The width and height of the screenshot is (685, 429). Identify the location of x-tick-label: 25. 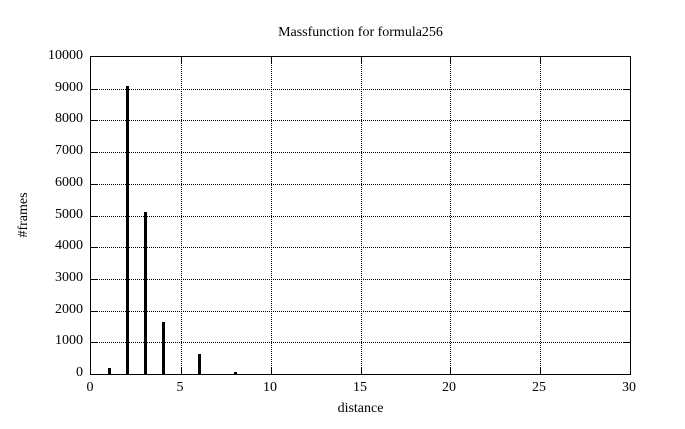
(539, 387).